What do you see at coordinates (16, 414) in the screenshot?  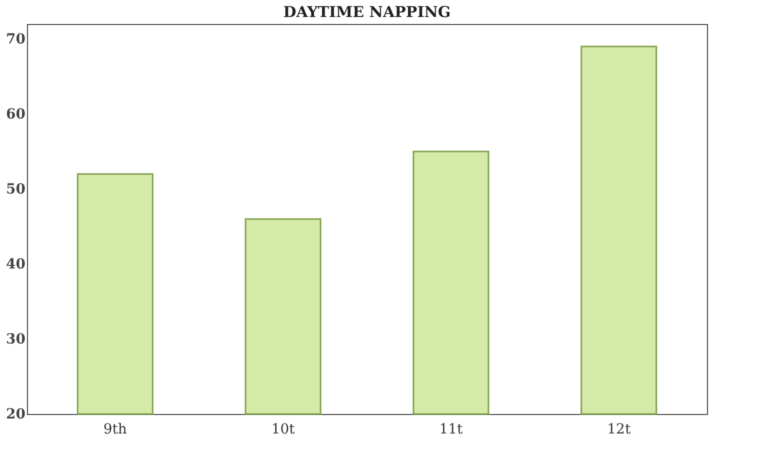 I see `y-tick-label: 20` at bounding box center [16, 414].